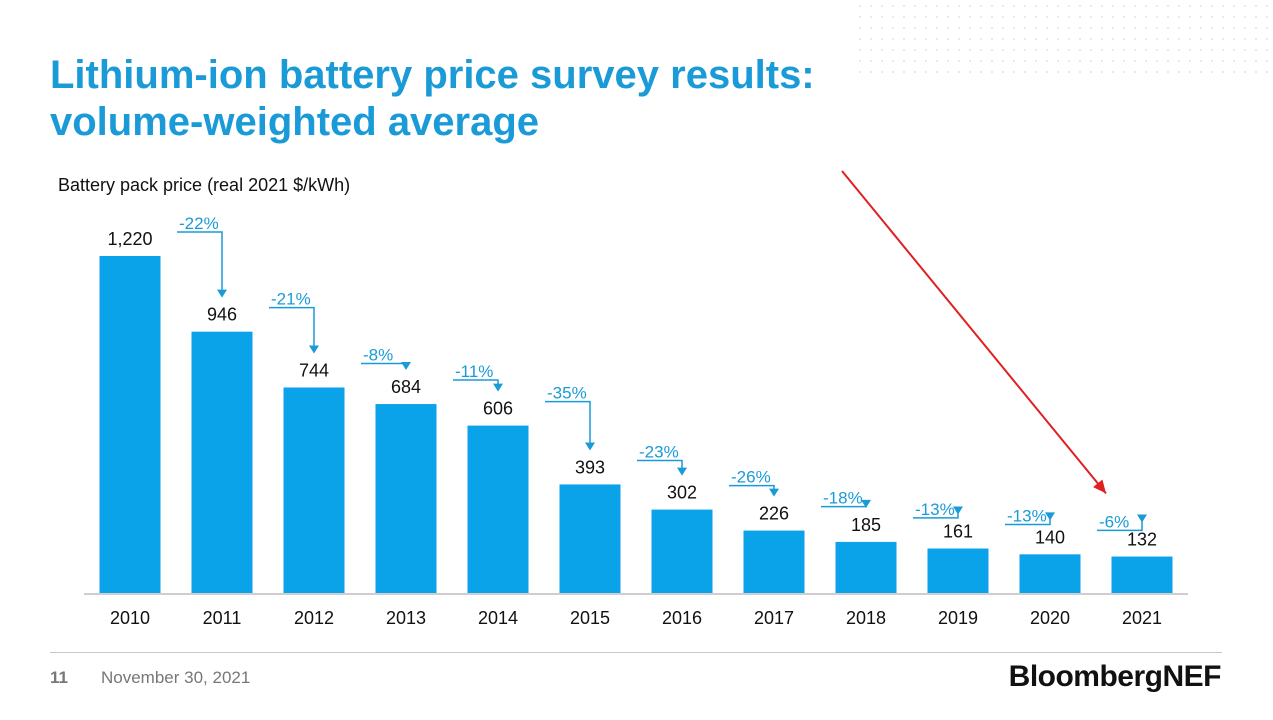 The image size is (1273, 720). Describe the element at coordinates (682, 471) in the screenshot. I see `change-arrow-head-2016` at that location.